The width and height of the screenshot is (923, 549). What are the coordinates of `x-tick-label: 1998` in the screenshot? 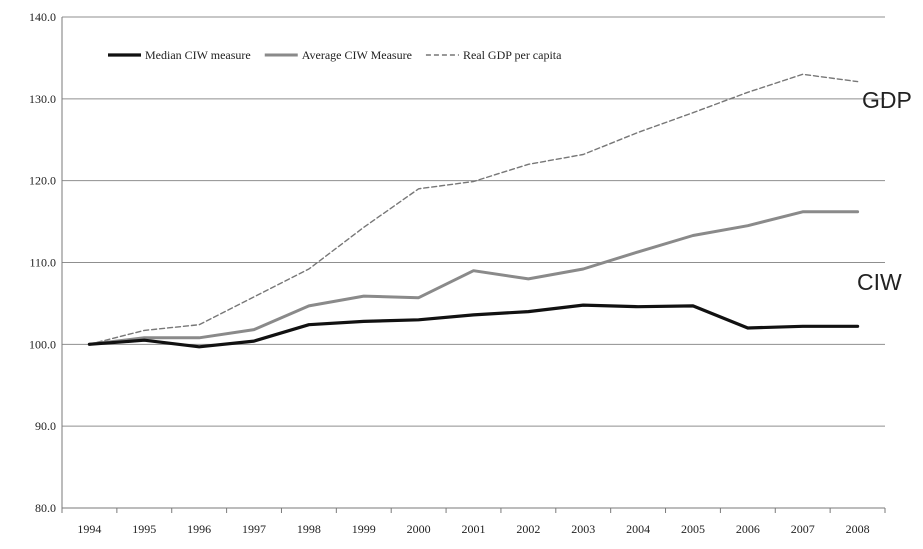 It's located at (309, 529).